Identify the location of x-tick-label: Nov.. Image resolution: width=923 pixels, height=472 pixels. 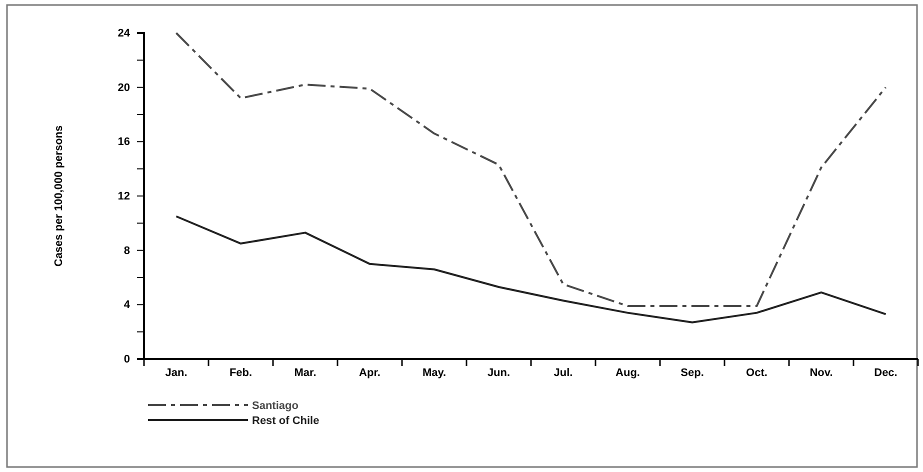
(821, 373).